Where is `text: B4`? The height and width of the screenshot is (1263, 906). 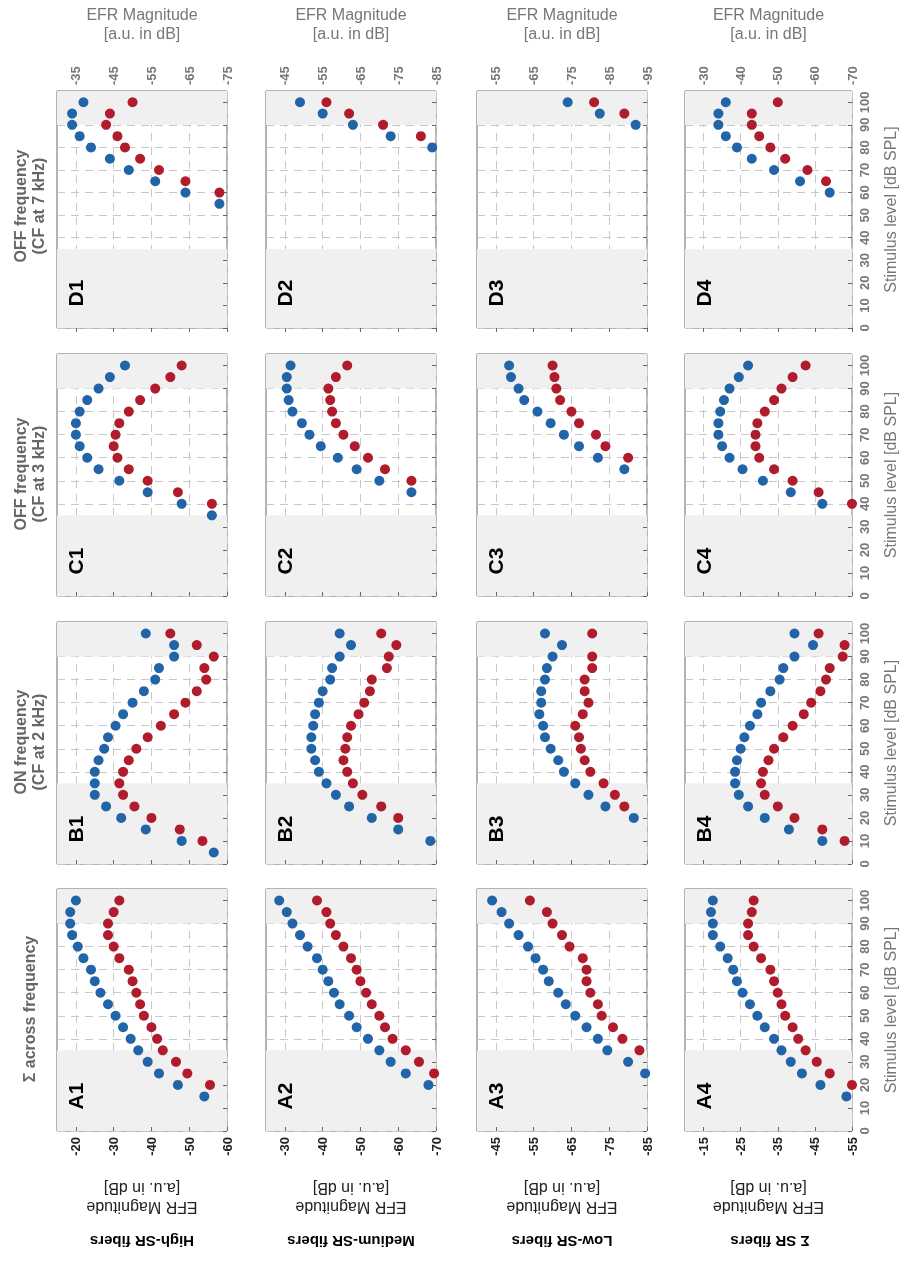 text: B4 is located at coordinates (703, 829).